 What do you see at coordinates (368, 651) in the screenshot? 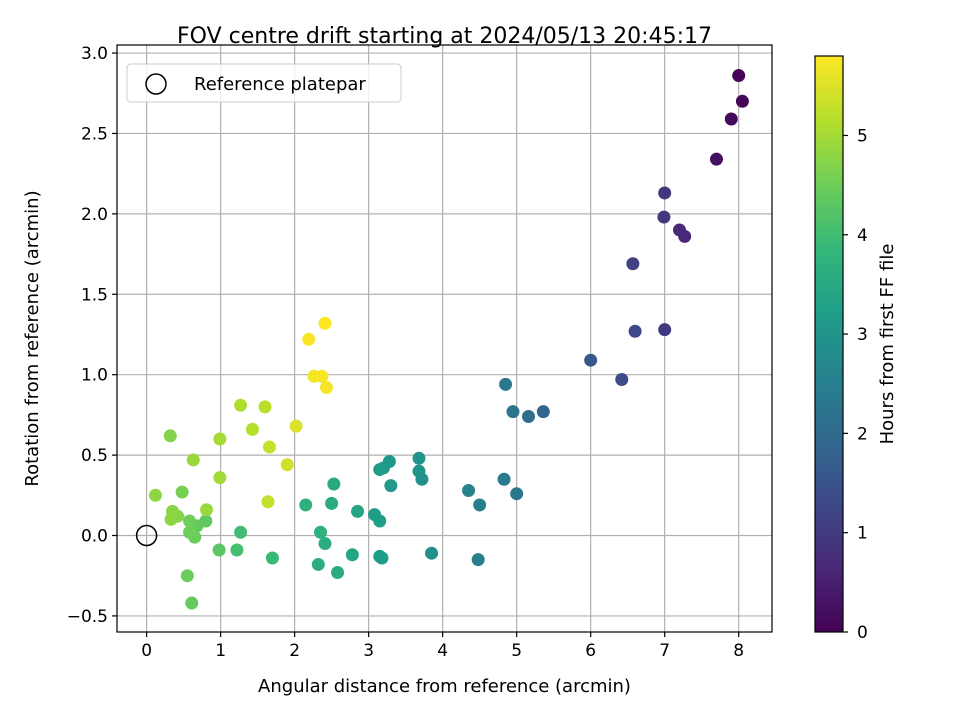
I see `x-tick-label: 3` at bounding box center [368, 651].